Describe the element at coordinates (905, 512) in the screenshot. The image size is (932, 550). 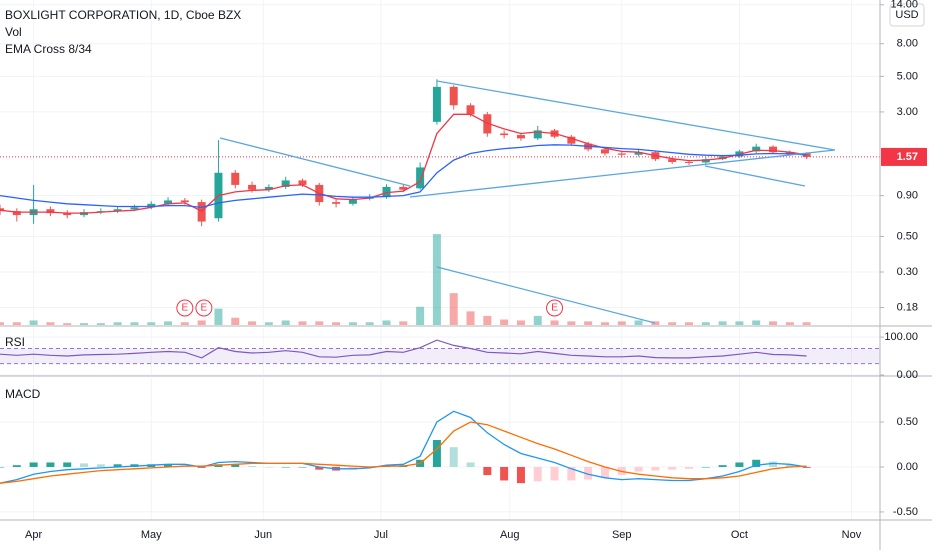
I see `y-tick-label: -0.50` at that location.